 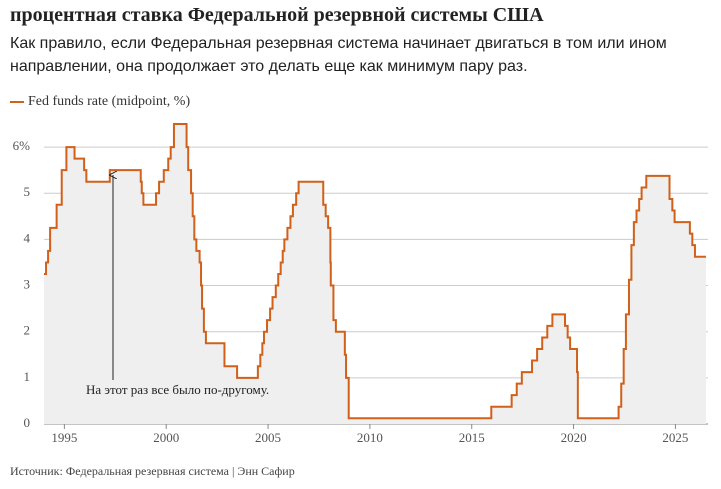 What do you see at coordinates (27, 422) in the screenshot?
I see `y-tick-label: 0` at bounding box center [27, 422].